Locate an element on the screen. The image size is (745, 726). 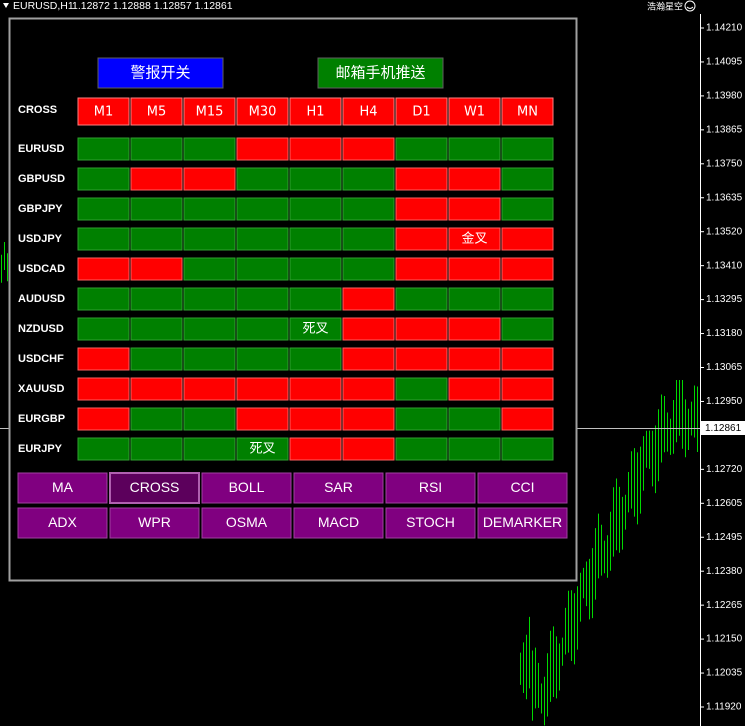
symbol-label: USDCHF is located at coordinates (41, 359).